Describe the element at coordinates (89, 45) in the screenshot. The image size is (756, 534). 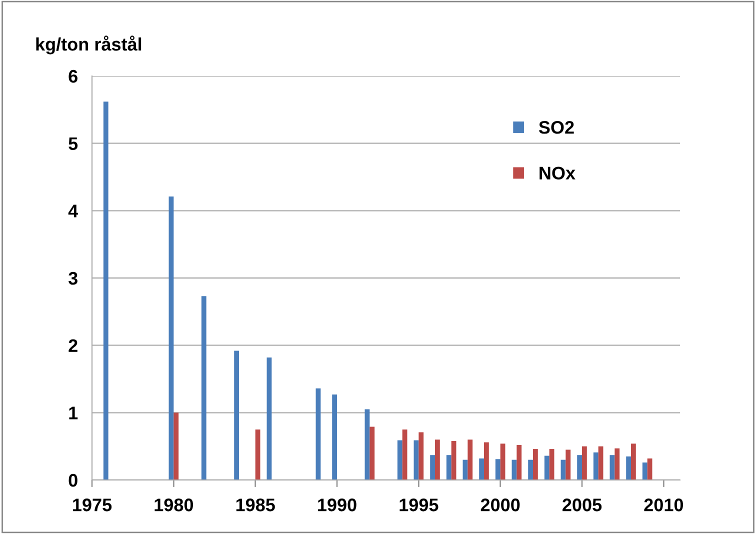
I see `y-axis-title: kg/ton råstål` at that location.